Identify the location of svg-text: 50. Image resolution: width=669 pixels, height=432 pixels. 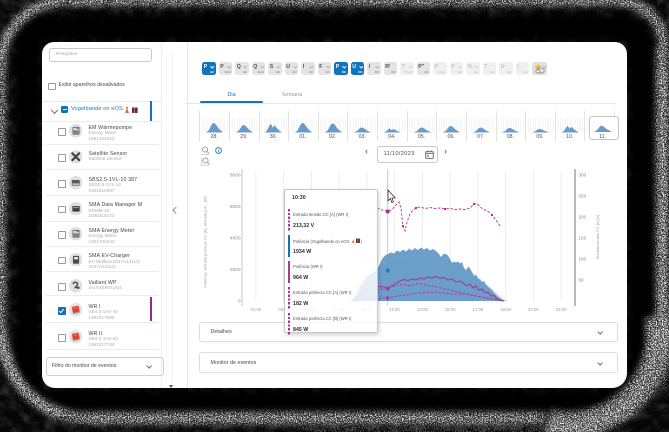
(582, 280).